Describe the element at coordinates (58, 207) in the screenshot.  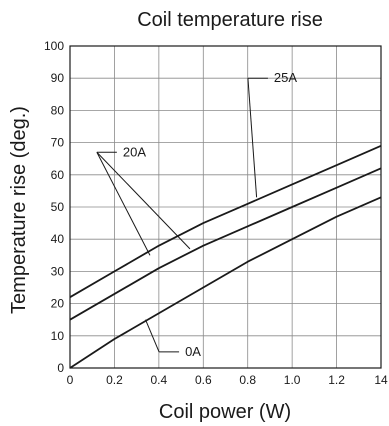
I see `y-tick-label: 50` at that location.